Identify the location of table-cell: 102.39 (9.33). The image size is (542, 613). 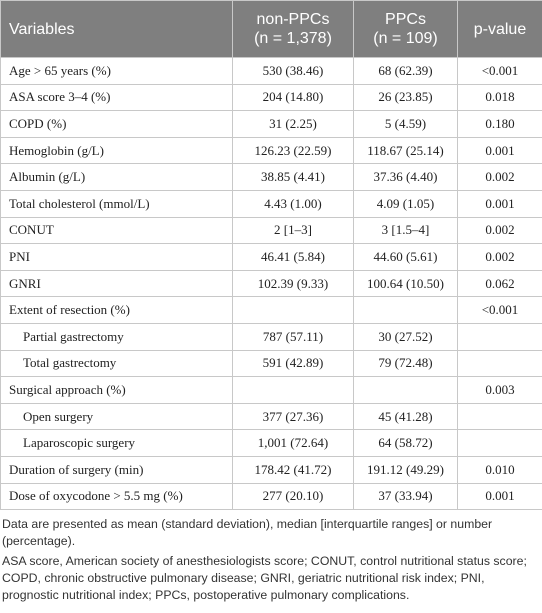
(293, 283).